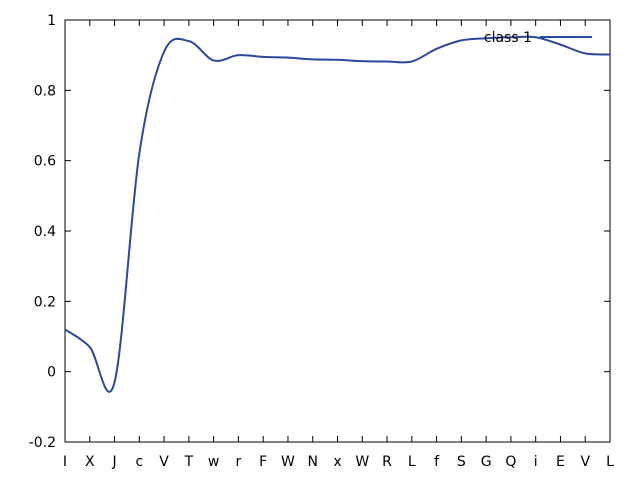  Describe the element at coordinates (45, 91) in the screenshot. I see `y-tick-label: 0.8` at that location.